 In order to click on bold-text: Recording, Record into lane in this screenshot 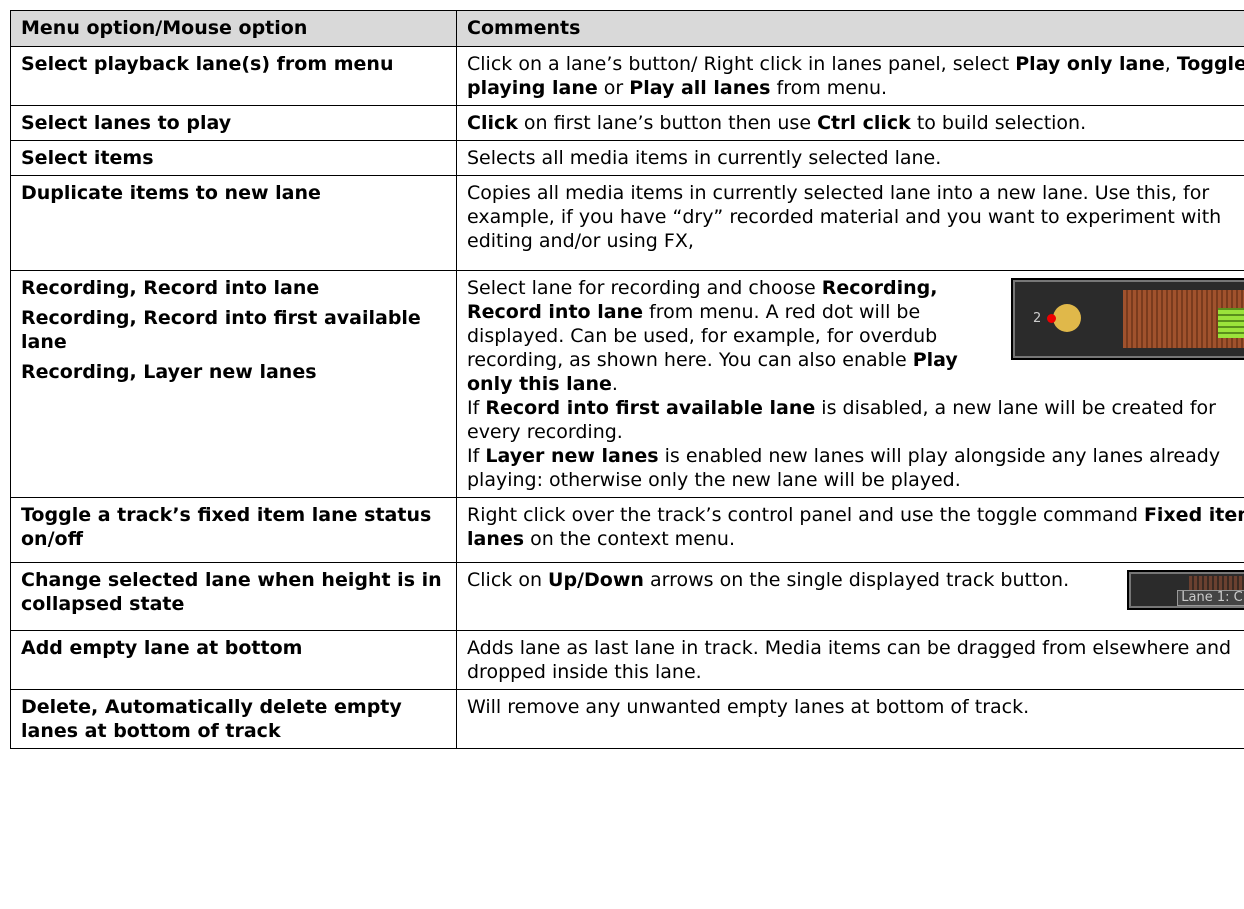, I will do `click(702, 300)`.